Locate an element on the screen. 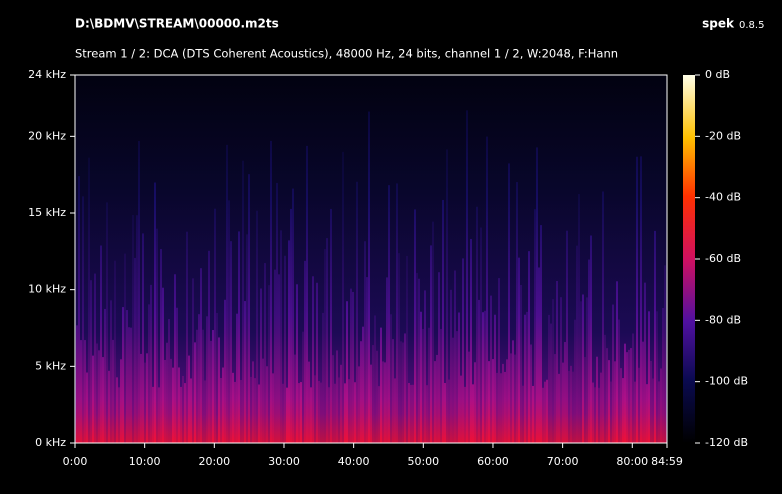 The height and width of the screenshot is (494, 782). y-tick-label: 15 kHz is located at coordinates (47, 212).